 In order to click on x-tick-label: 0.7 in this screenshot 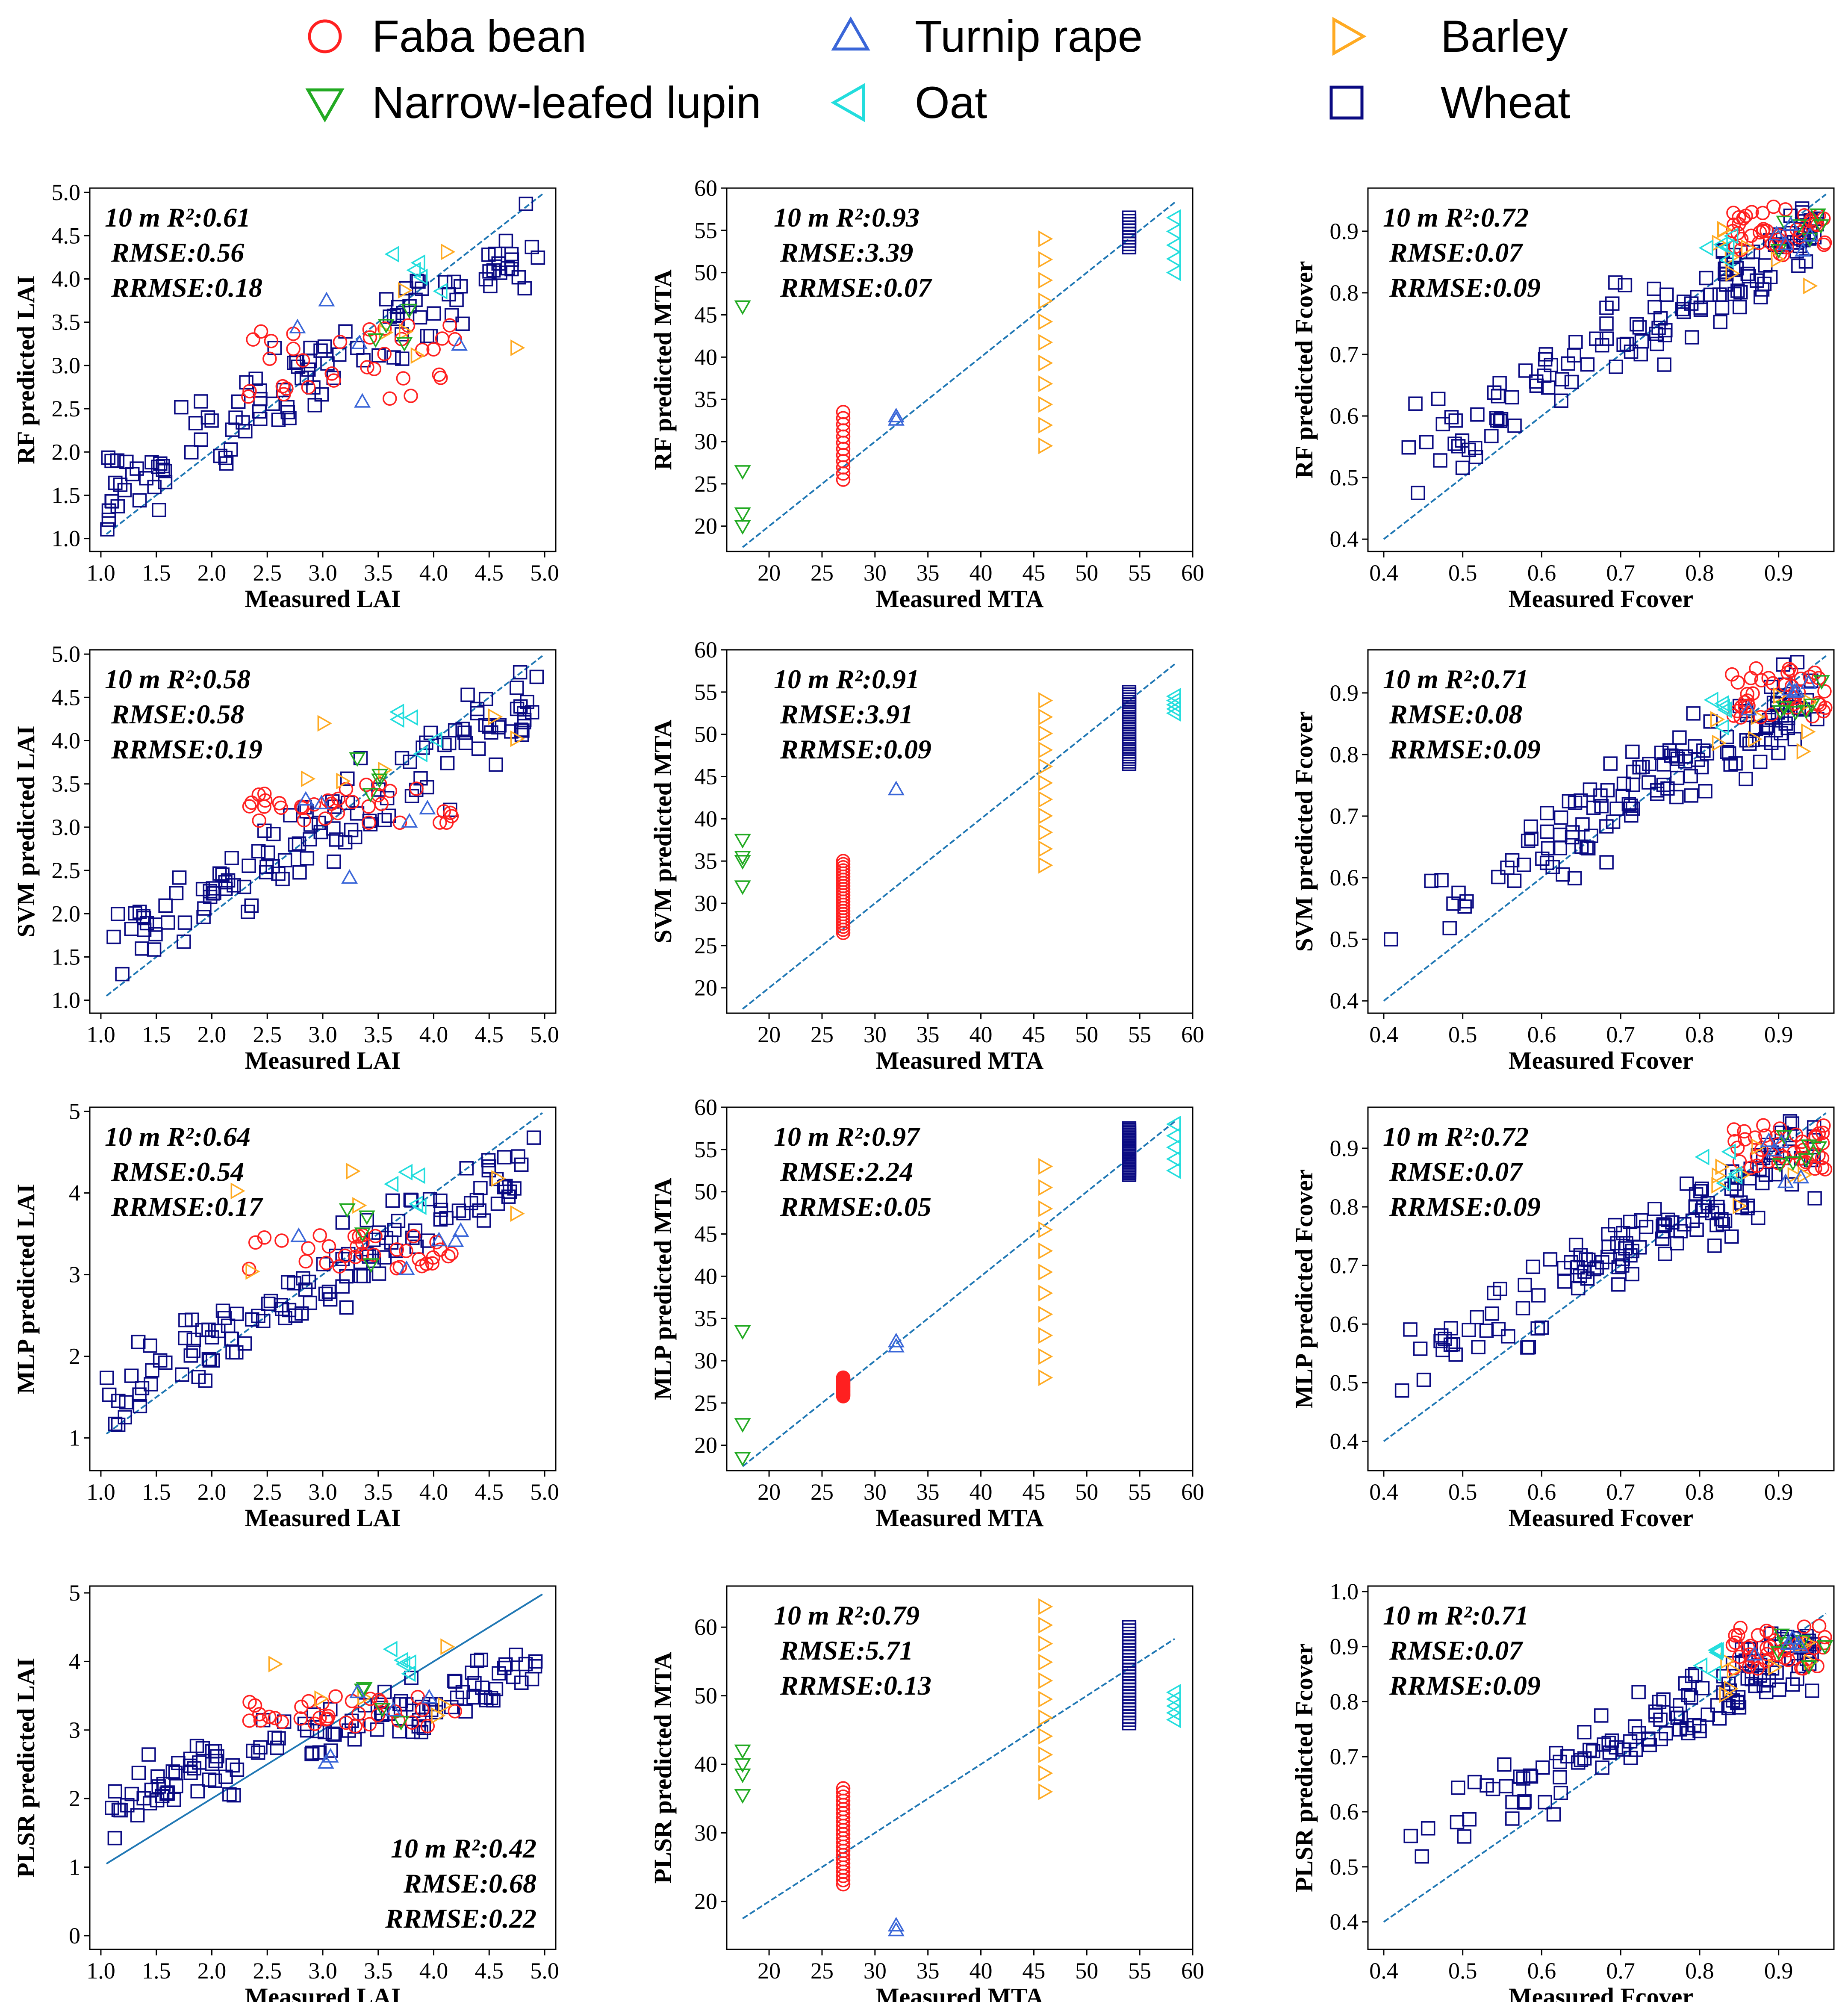, I will do `click(1620, 1492)`.